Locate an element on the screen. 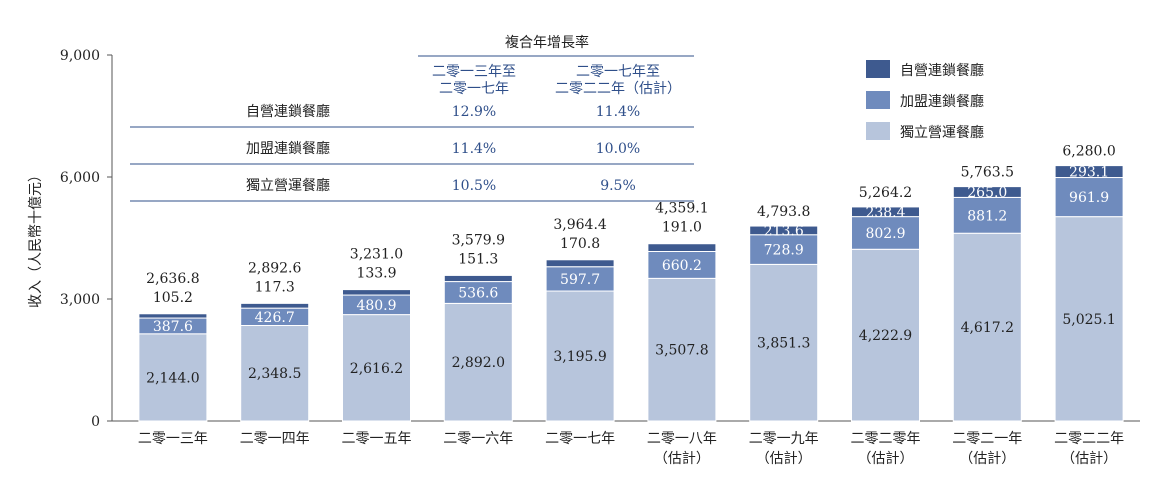 The width and height of the screenshot is (1171, 480). total-label: 4,359.1 is located at coordinates (681, 209).